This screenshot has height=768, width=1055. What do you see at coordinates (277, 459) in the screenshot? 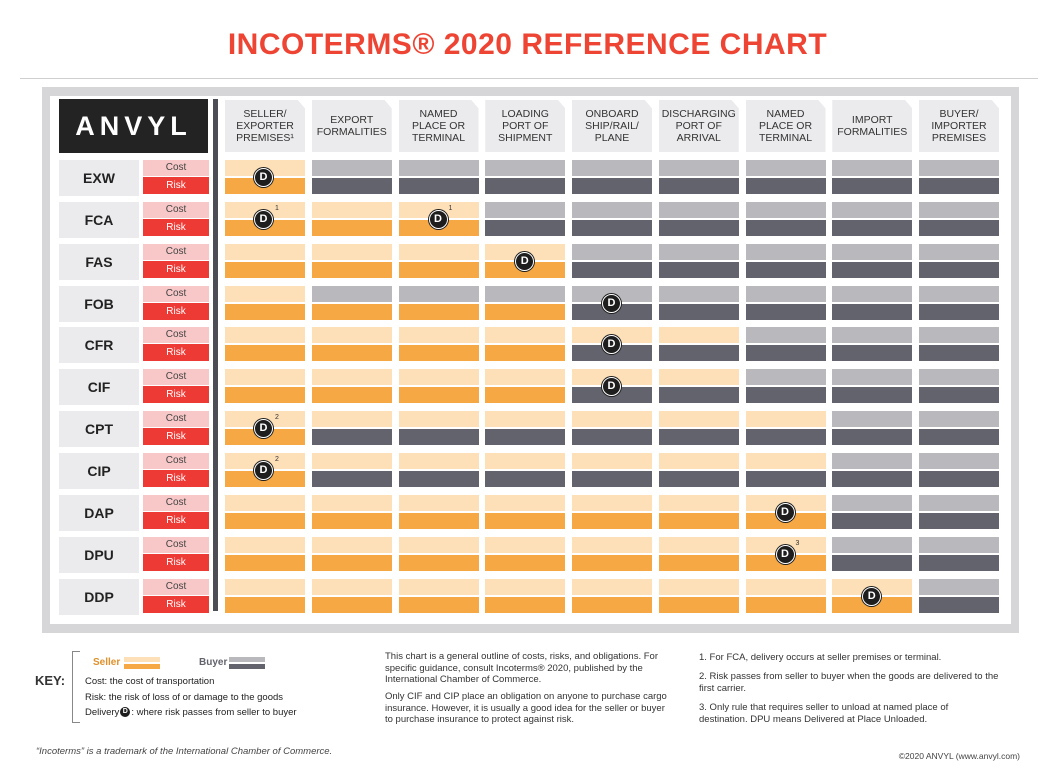
I see `footnote-marker: 2` at bounding box center [277, 459].